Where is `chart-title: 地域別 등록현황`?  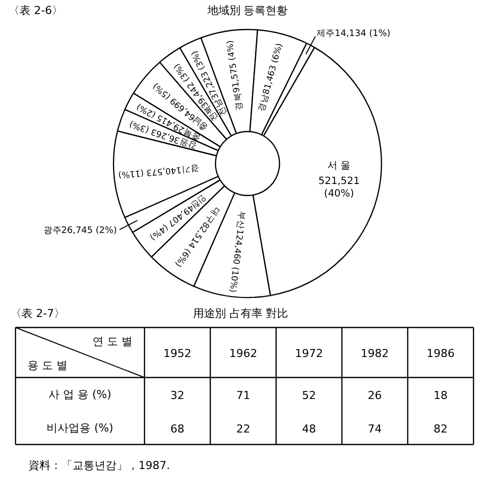 chart-title: 地域別 등록현황 is located at coordinates (247, 10).